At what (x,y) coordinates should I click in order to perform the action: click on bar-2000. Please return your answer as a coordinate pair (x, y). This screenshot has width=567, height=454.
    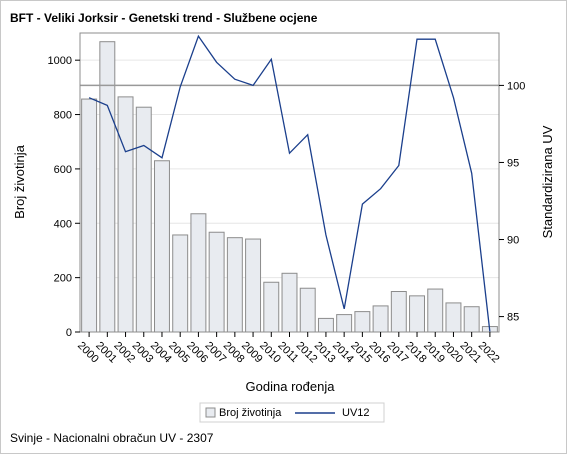
    Looking at the image, I should click on (89, 215).